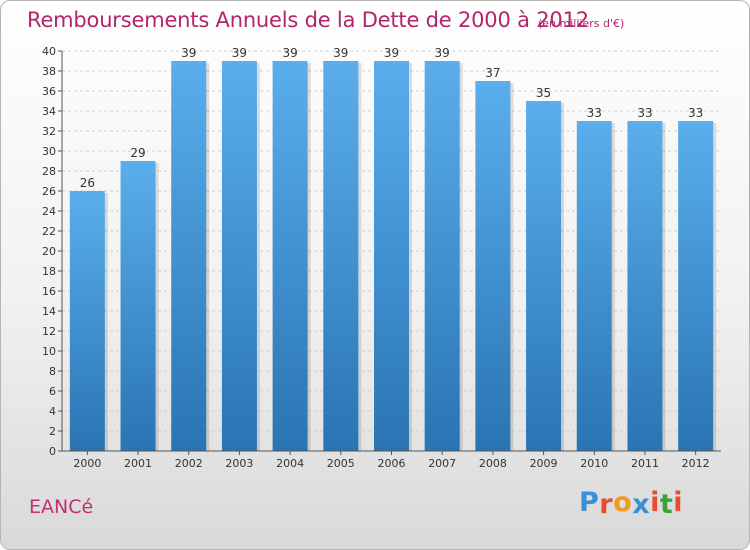  I want to click on y-tick-label: 22, so click(49, 231).